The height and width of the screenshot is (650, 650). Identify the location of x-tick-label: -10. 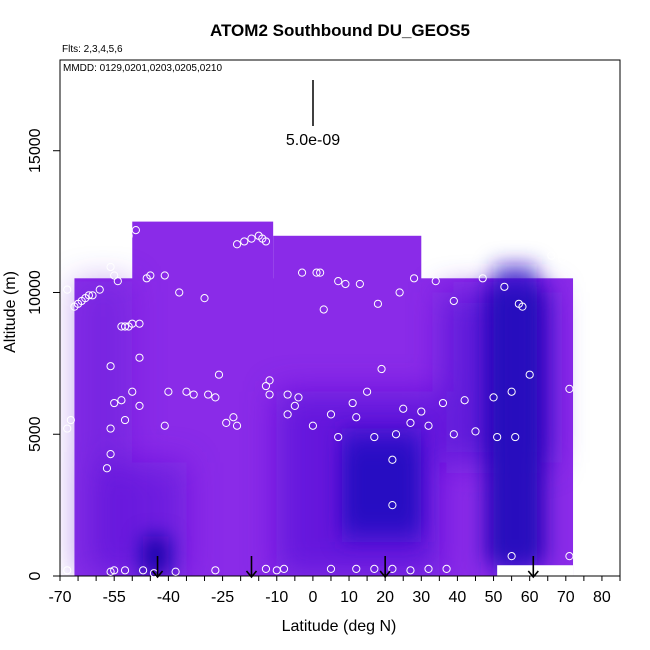
(276, 597).